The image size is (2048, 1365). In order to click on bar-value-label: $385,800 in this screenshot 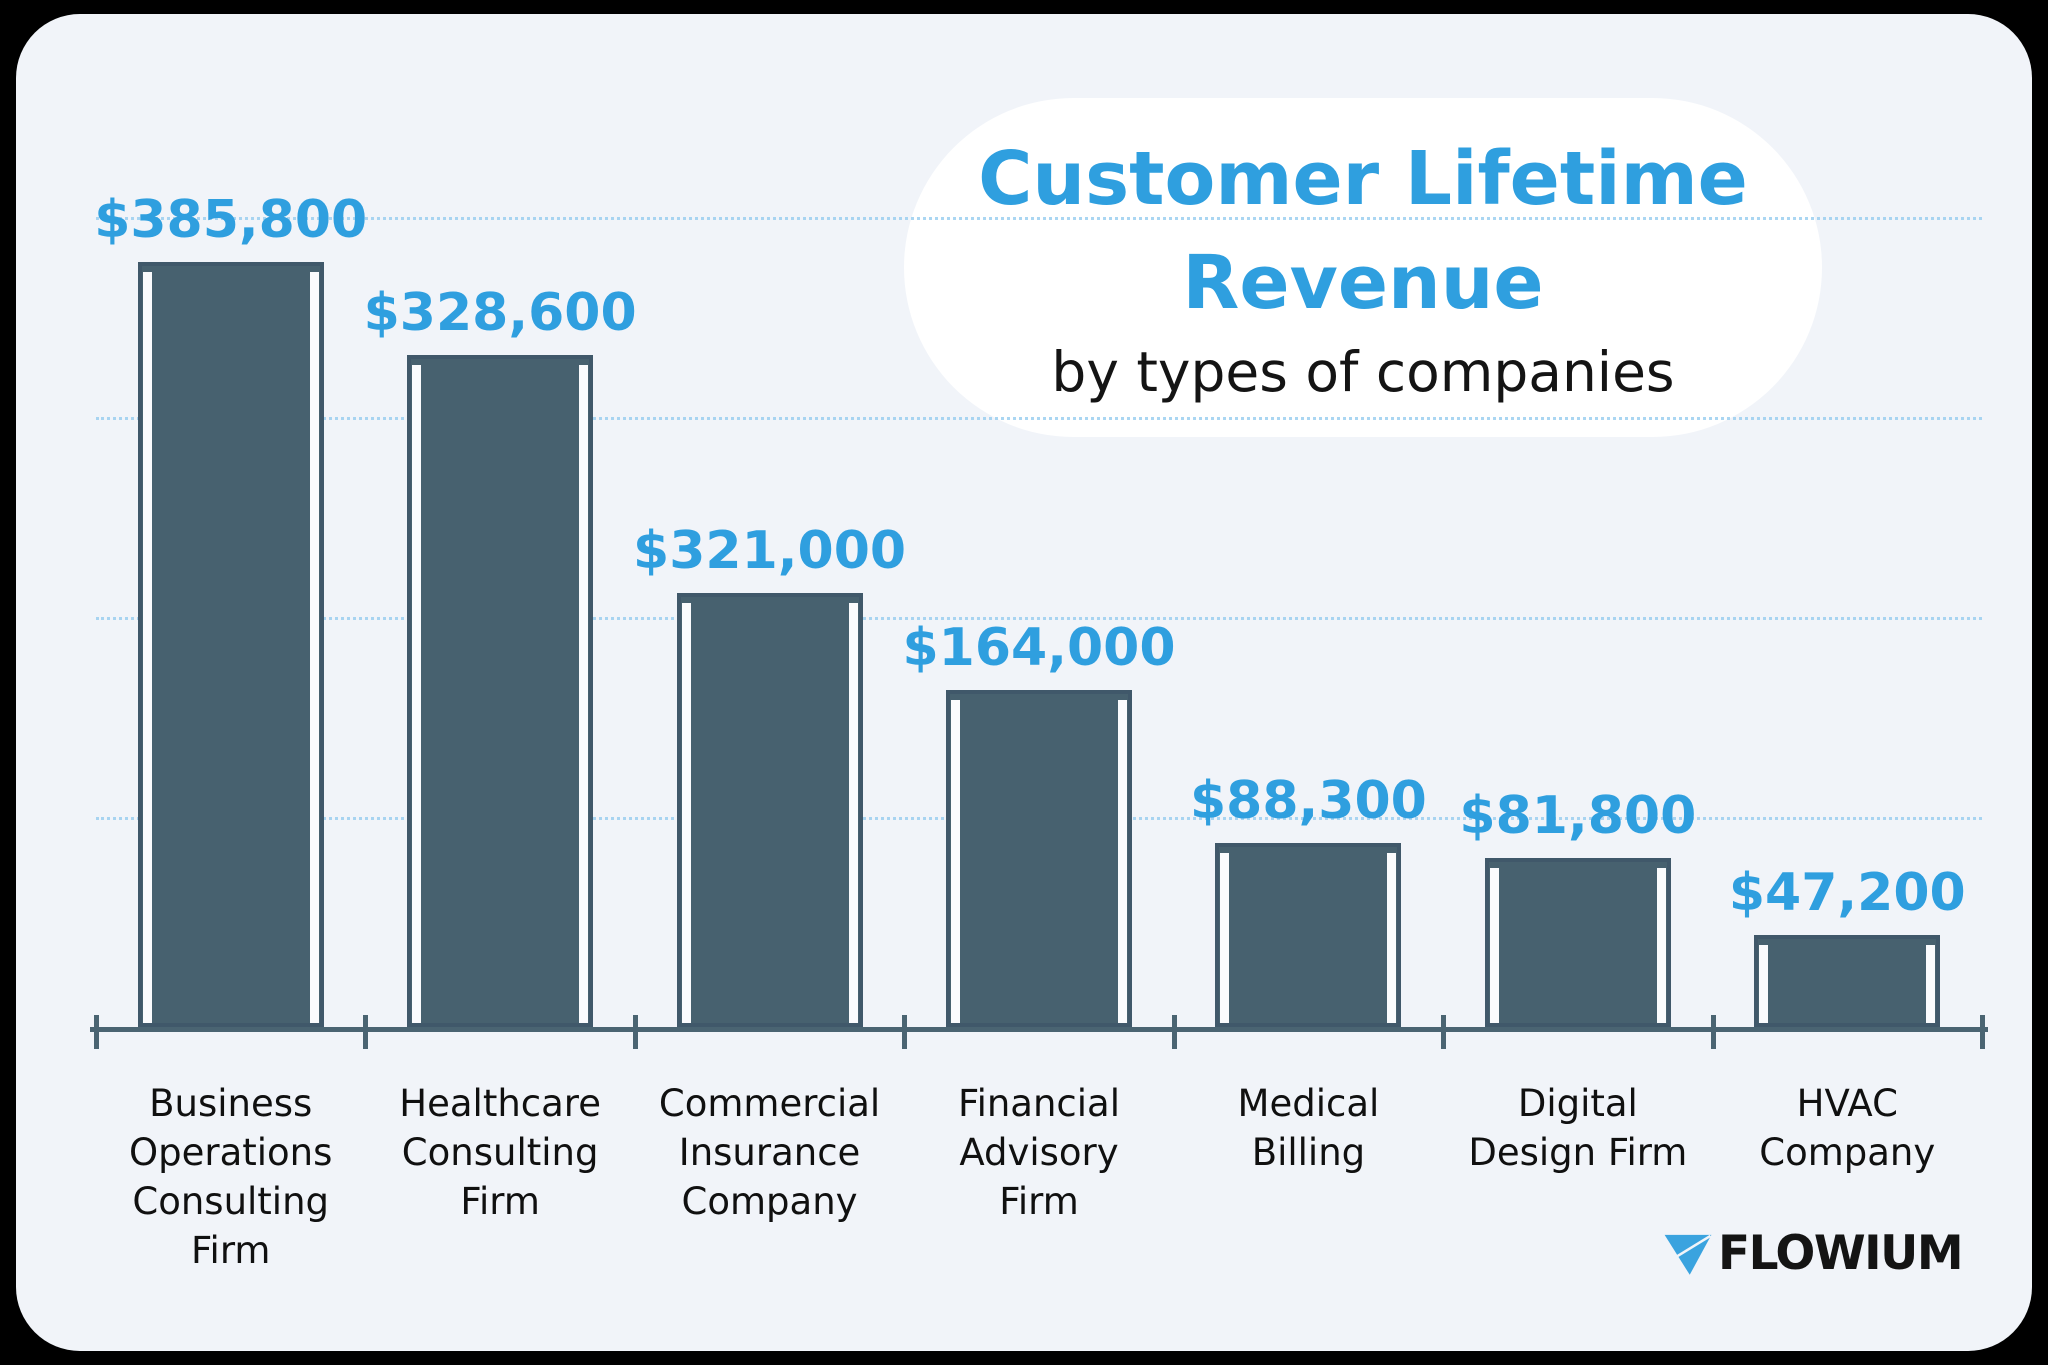, I will do `click(231, 220)`.